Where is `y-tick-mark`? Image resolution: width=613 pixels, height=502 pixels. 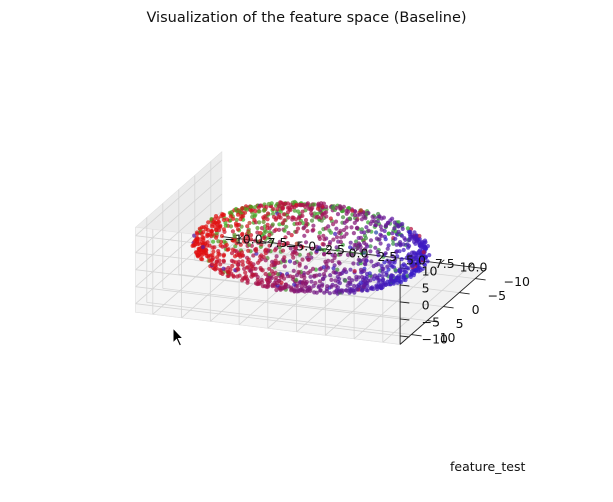 y-tick-mark is located at coordinates (448, 307).